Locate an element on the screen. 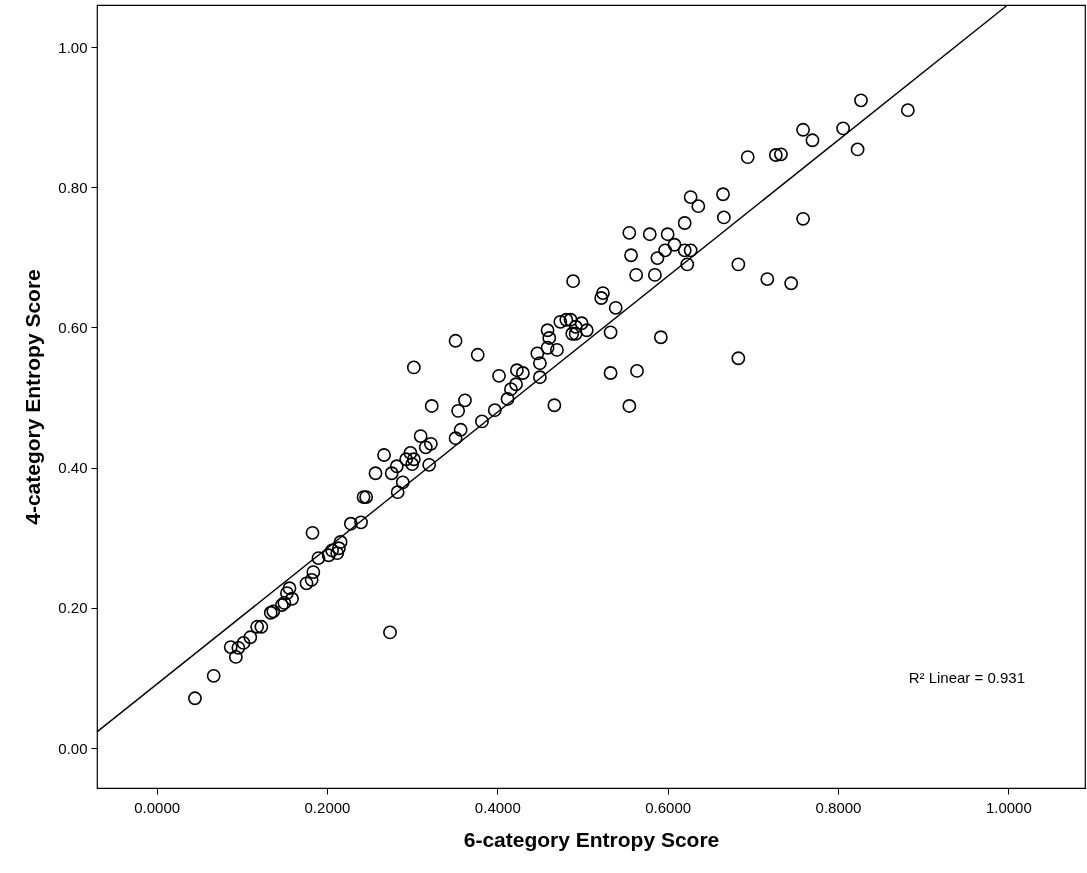  x-tick-label: 0.8000 is located at coordinates (838, 807).